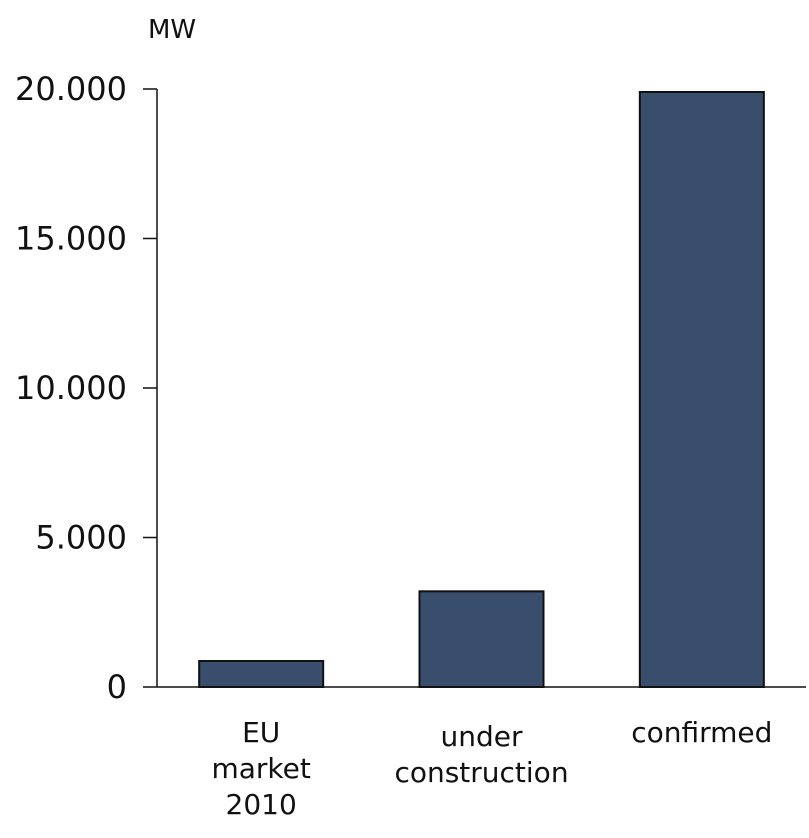 The width and height of the screenshot is (809, 838). I want to click on y-axis-ticks: 0 5.000 10.000 15.000 20.000, so click(86, 388).